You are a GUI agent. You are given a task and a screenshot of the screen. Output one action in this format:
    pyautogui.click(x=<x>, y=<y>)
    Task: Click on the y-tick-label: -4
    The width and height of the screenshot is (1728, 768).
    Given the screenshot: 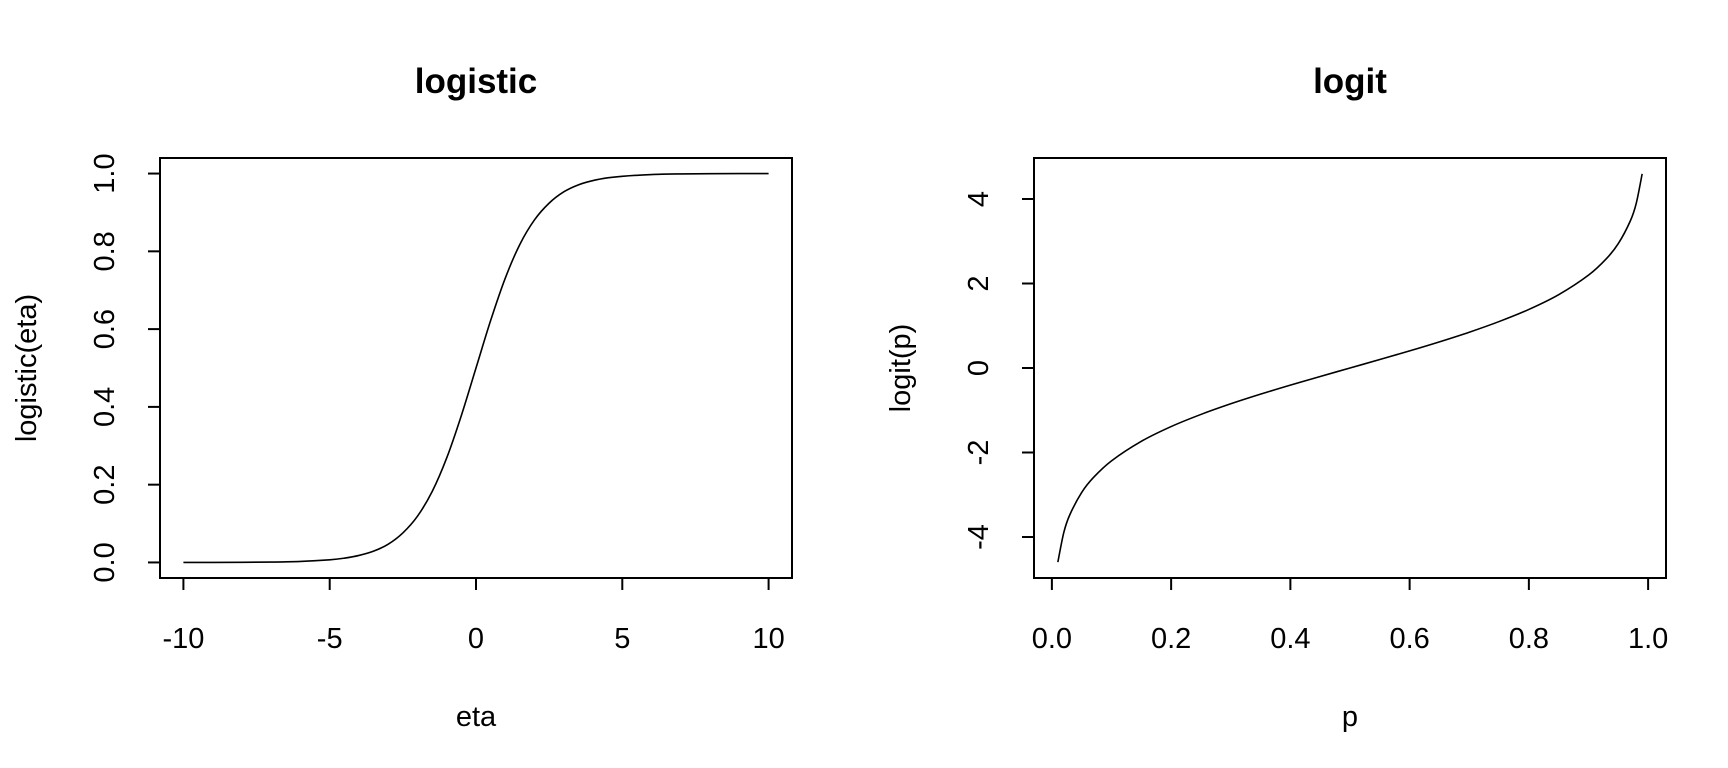 What is the action you would take?
    pyautogui.click(x=979, y=537)
    